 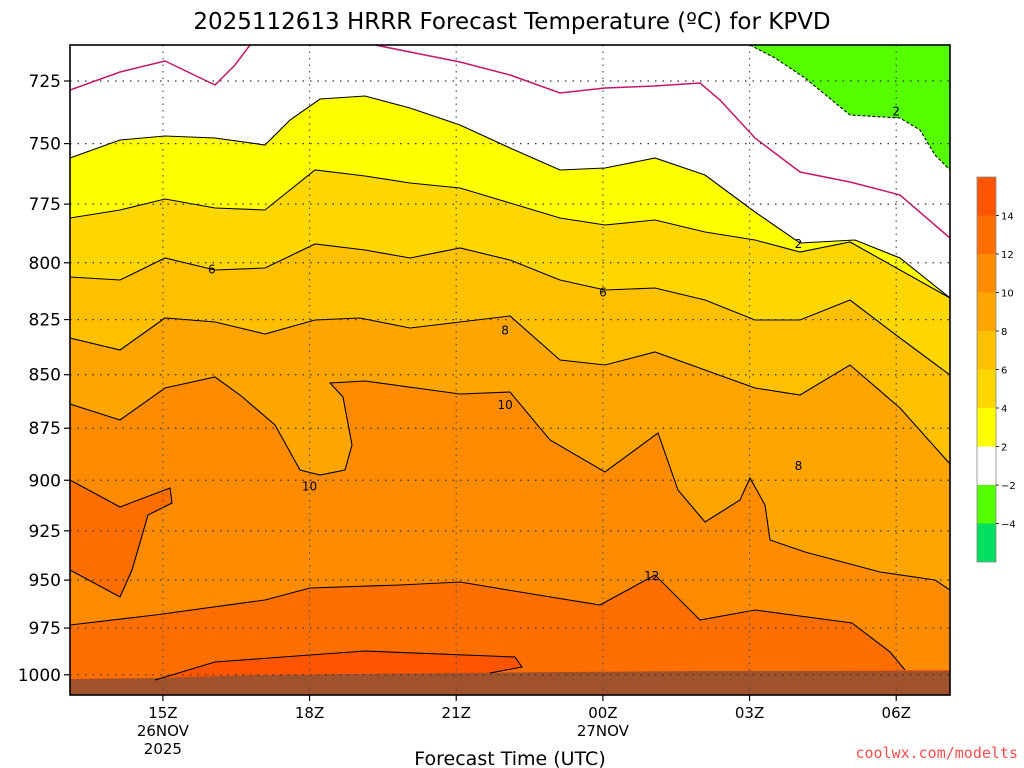 I want to click on y-tick-label: 800, so click(x=45, y=264).